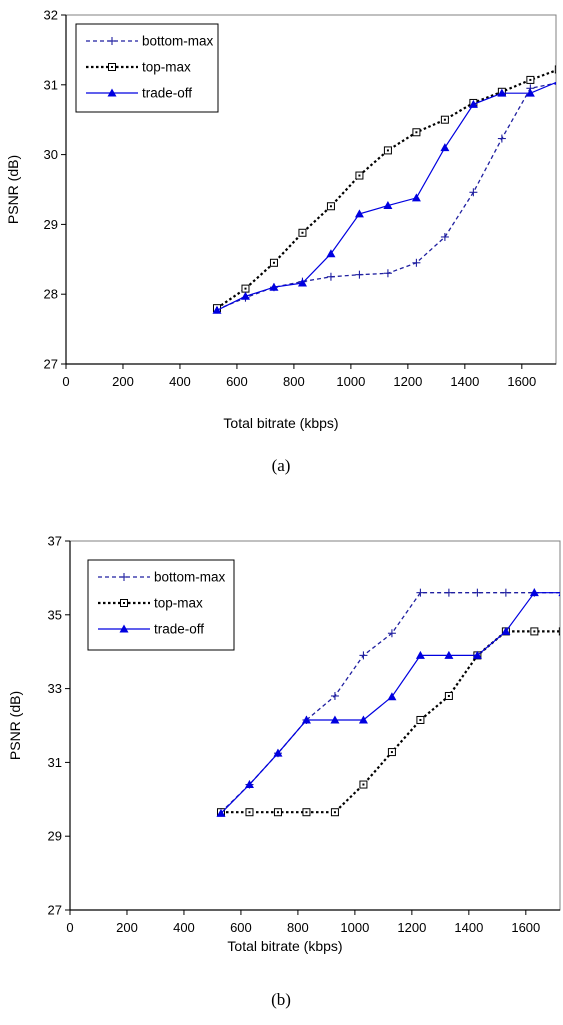 The image size is (563, 1025). Describe the element at coordinates (51, 294) in the screenshot. I see `y-tick-label: 28` at that location.